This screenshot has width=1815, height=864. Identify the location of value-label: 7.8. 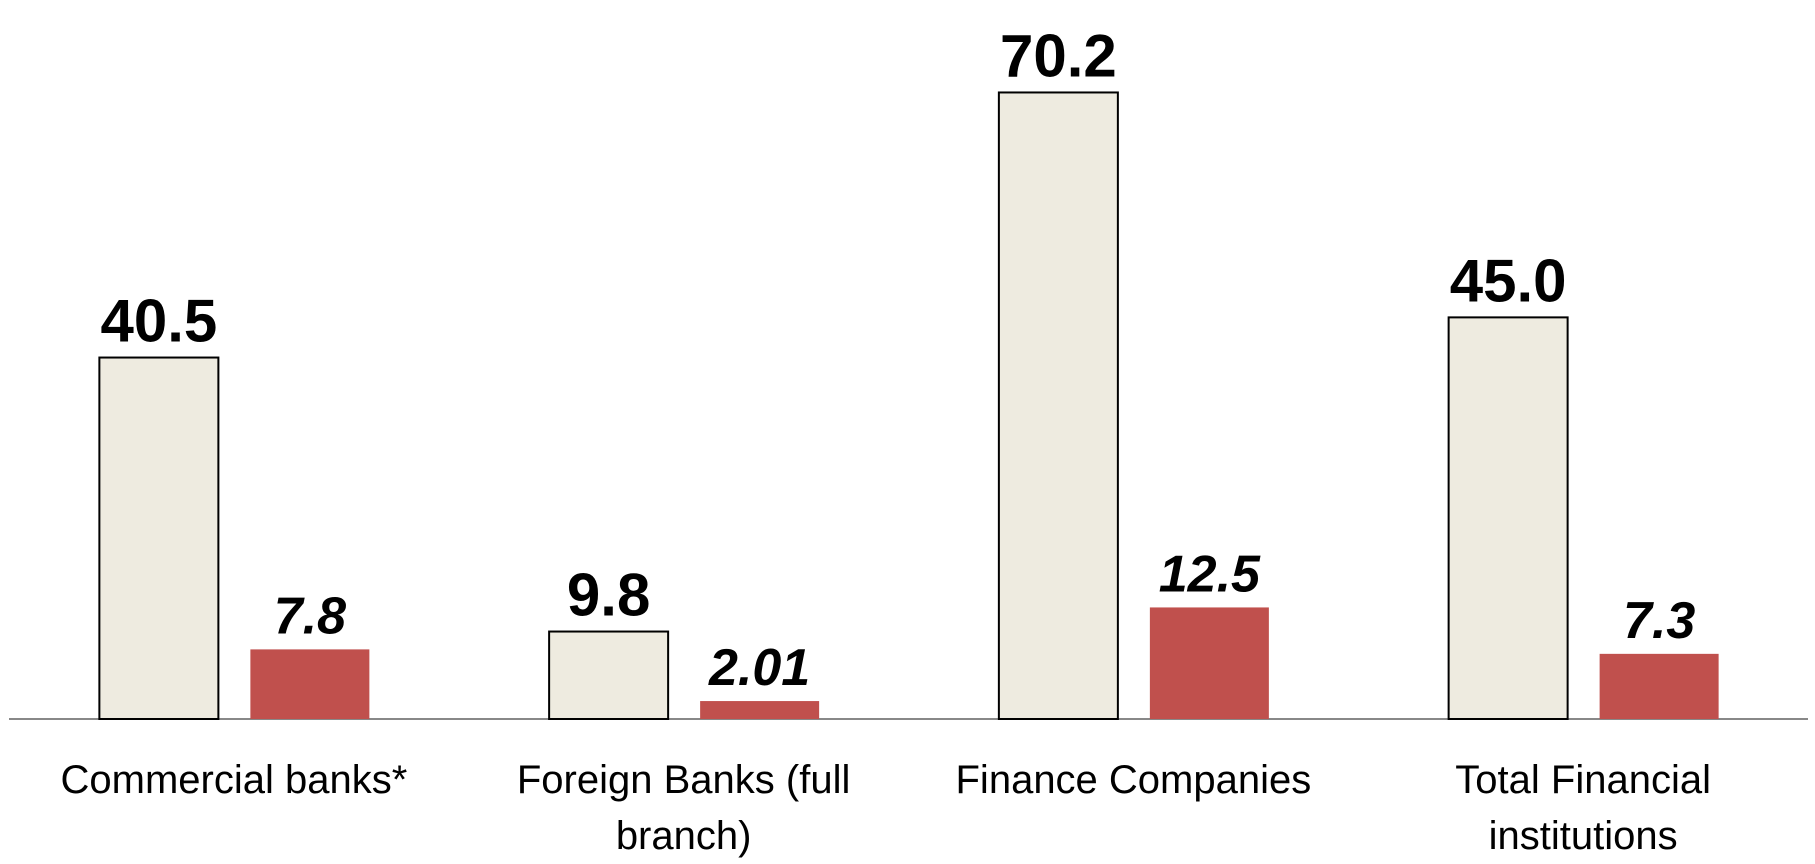
(310, 616).